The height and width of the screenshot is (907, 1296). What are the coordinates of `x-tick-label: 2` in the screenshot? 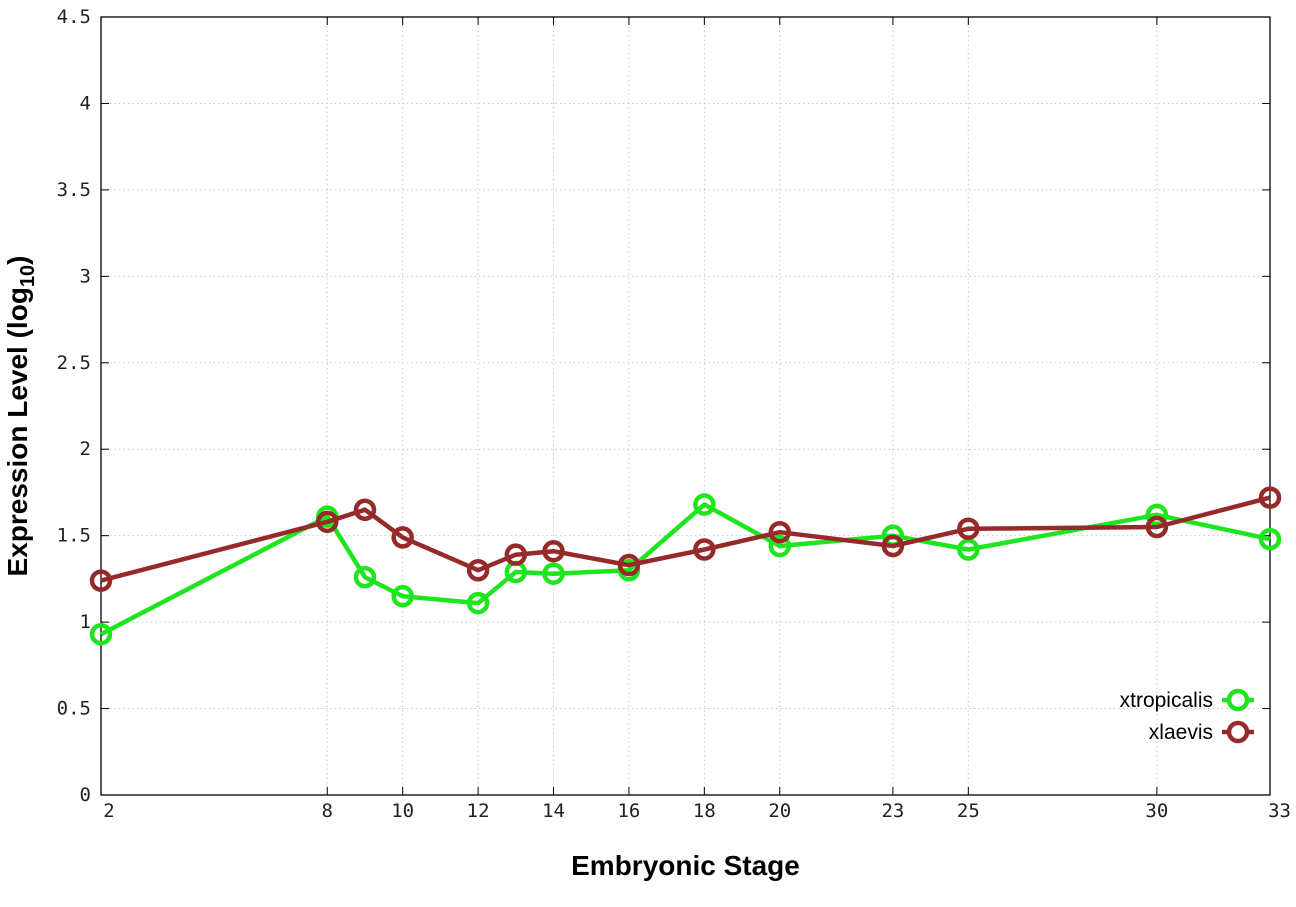 It's located at (108, 811).